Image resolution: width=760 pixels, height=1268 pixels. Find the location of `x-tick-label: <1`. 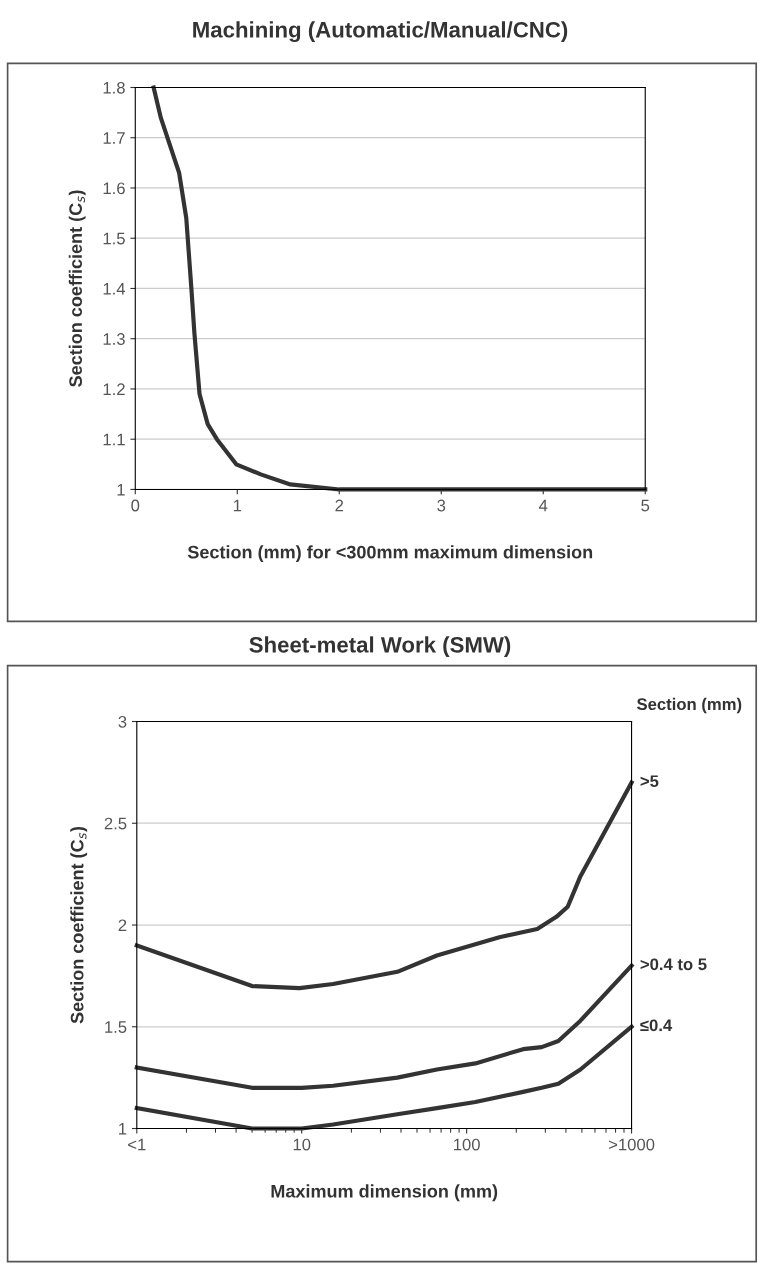

x-tick-label: <1 is located at coordinates (137, 1144).